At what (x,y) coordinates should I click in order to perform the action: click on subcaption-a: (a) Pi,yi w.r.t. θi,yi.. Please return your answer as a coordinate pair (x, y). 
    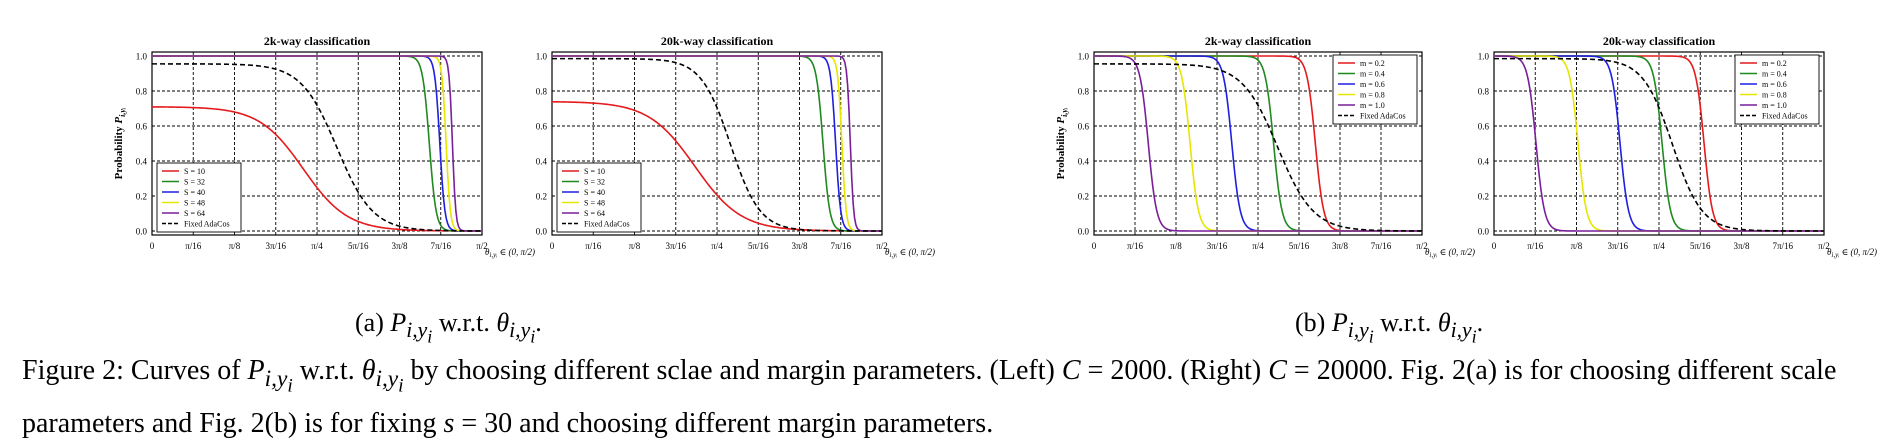
    Looking at the image, I should click on (448, 327).